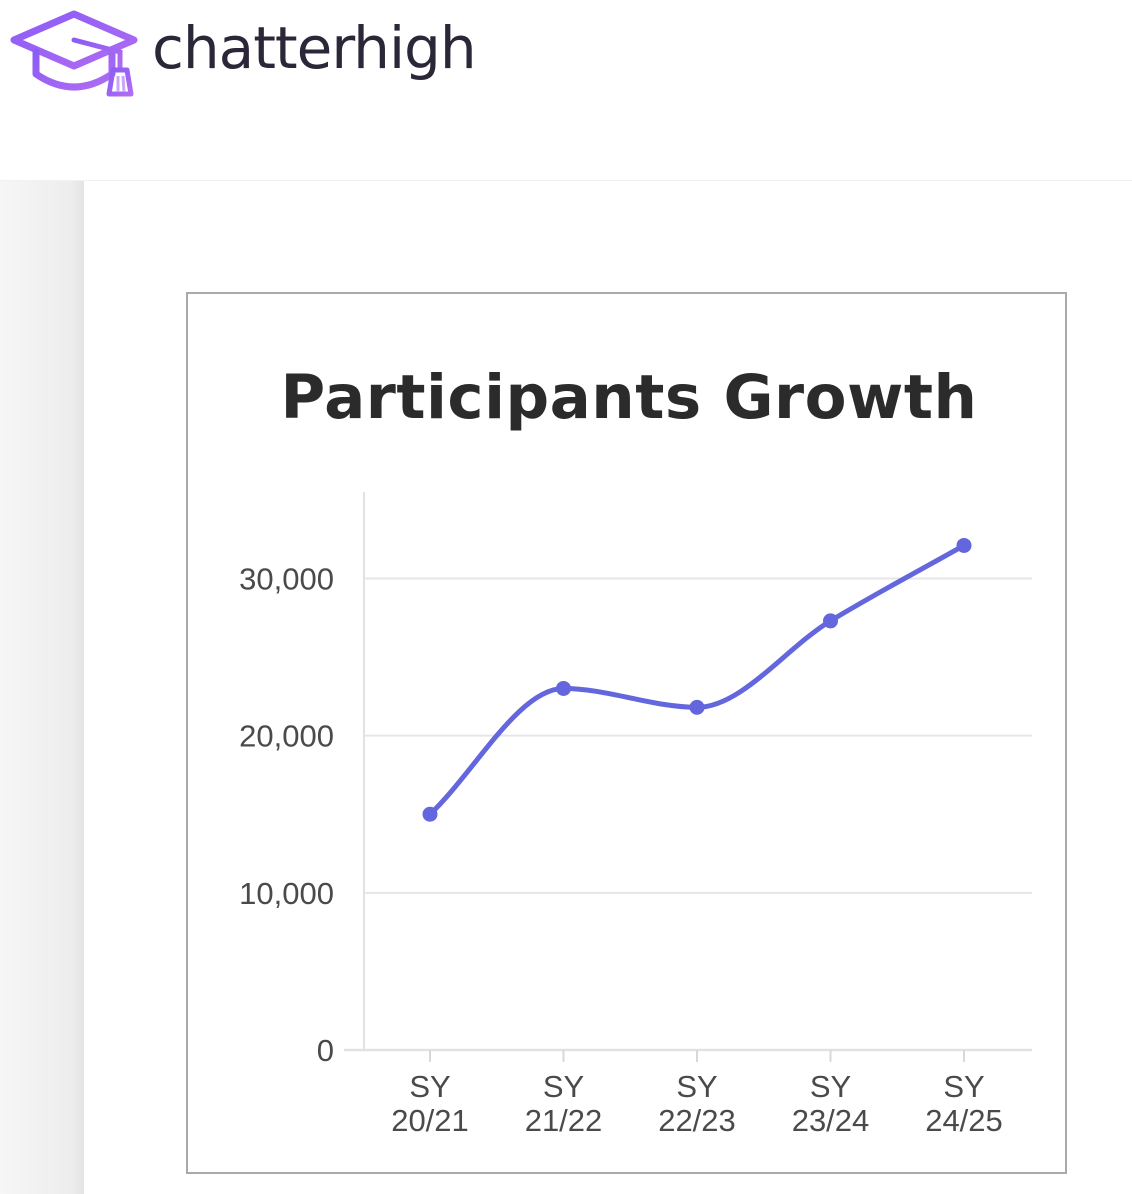 The height and width of the screenshot is (1194, 1132). I want to click on series-line, so click(697, 679).